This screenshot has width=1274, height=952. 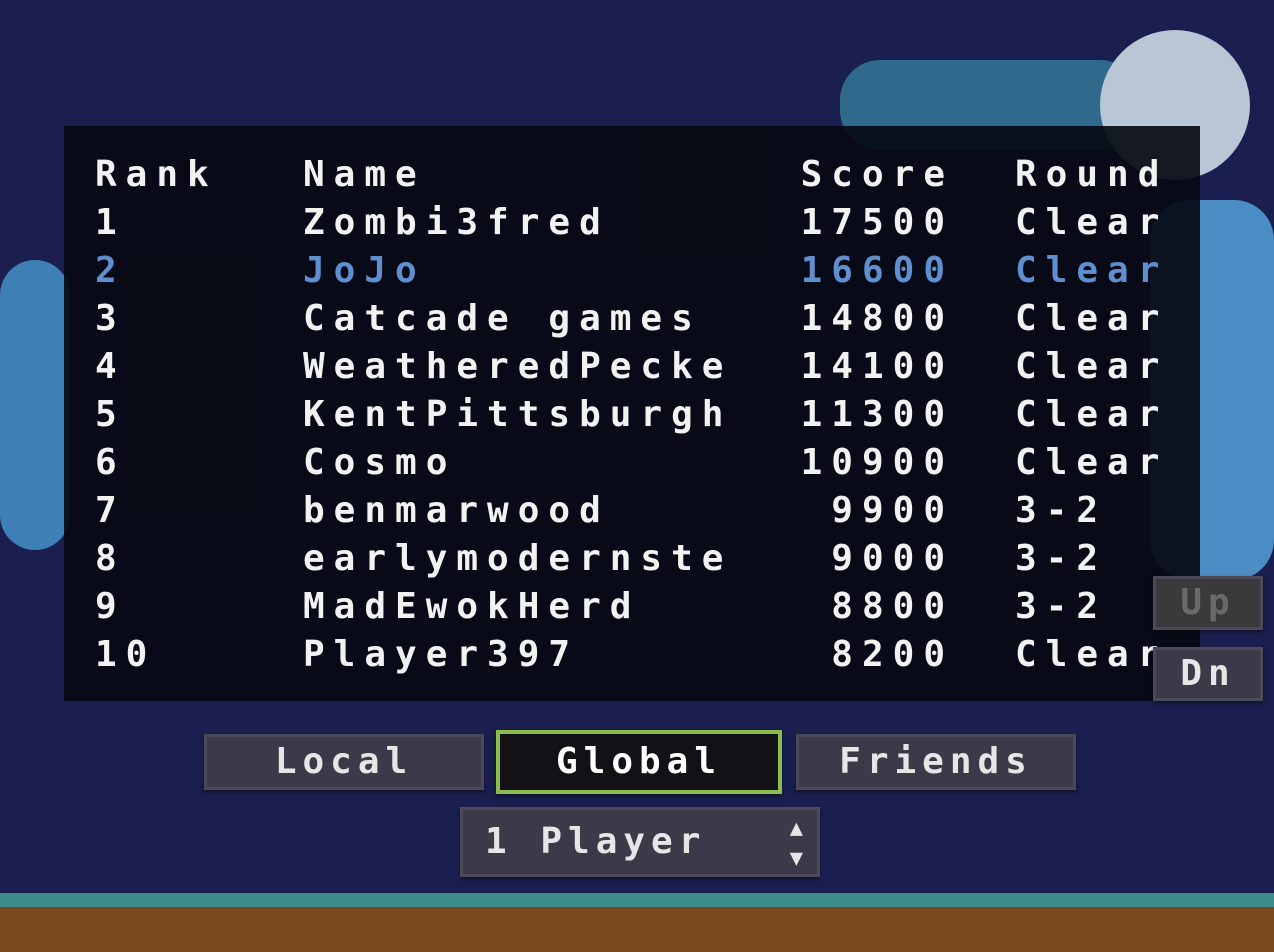 What do you see at coordinates (637, 900) in the screenshot?
I see `ground-grass` at bounding box center [637, 900].